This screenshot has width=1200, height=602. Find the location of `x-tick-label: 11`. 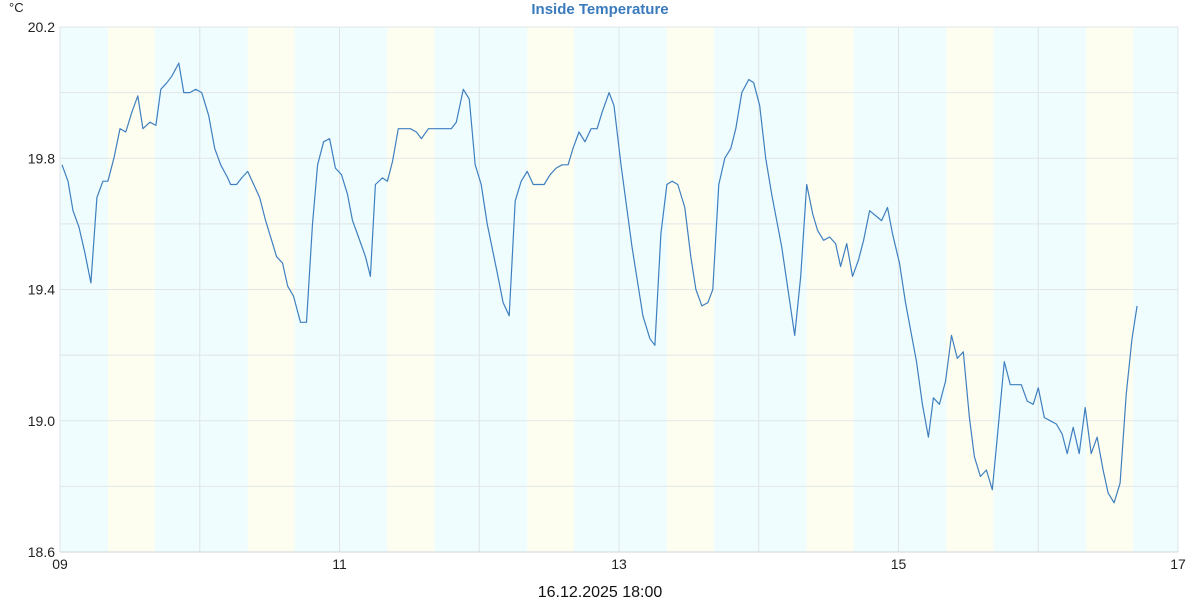

x-tick-label: 11 is located at coordinates (339, 564).